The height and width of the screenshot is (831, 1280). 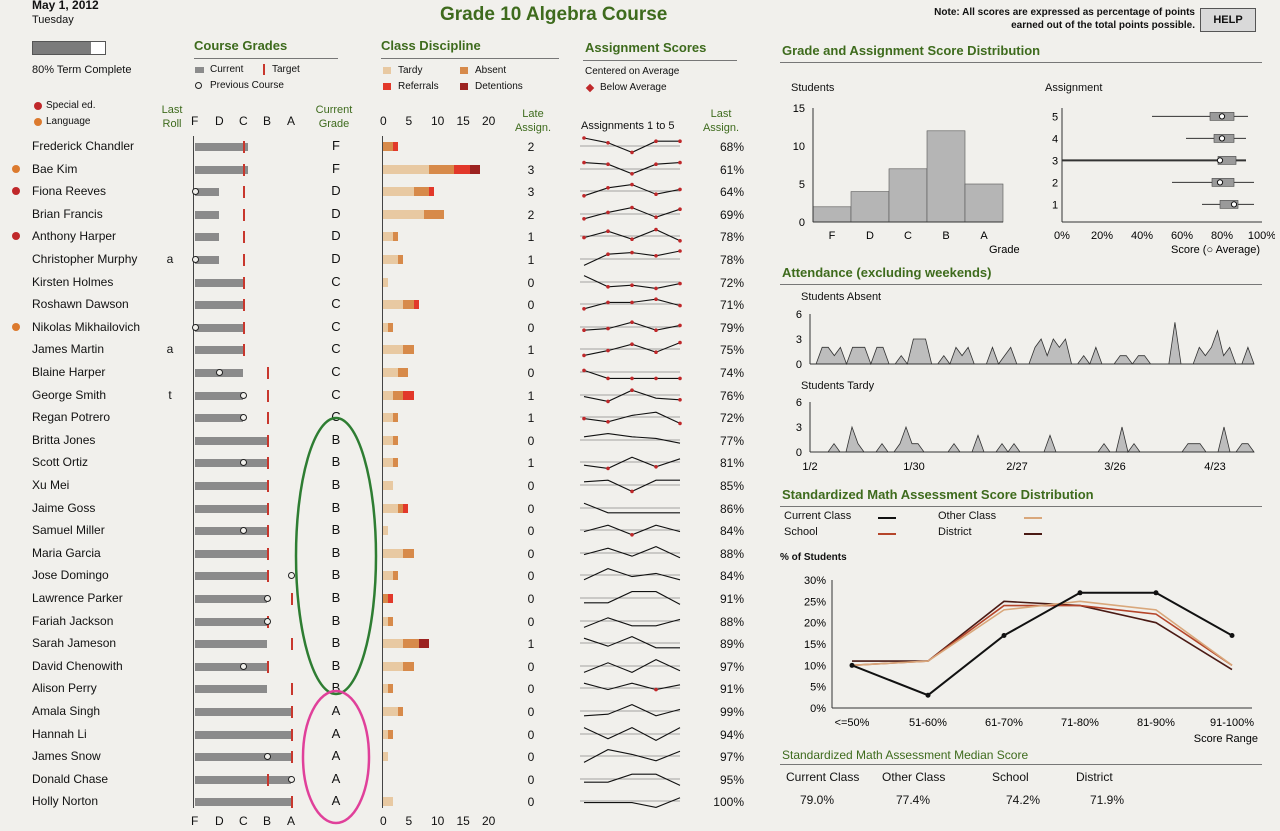 What do you see at coordinates (59, 733) in the screenshot?
I see `student-name: Hannah Li` at bounding box center [59, 733].